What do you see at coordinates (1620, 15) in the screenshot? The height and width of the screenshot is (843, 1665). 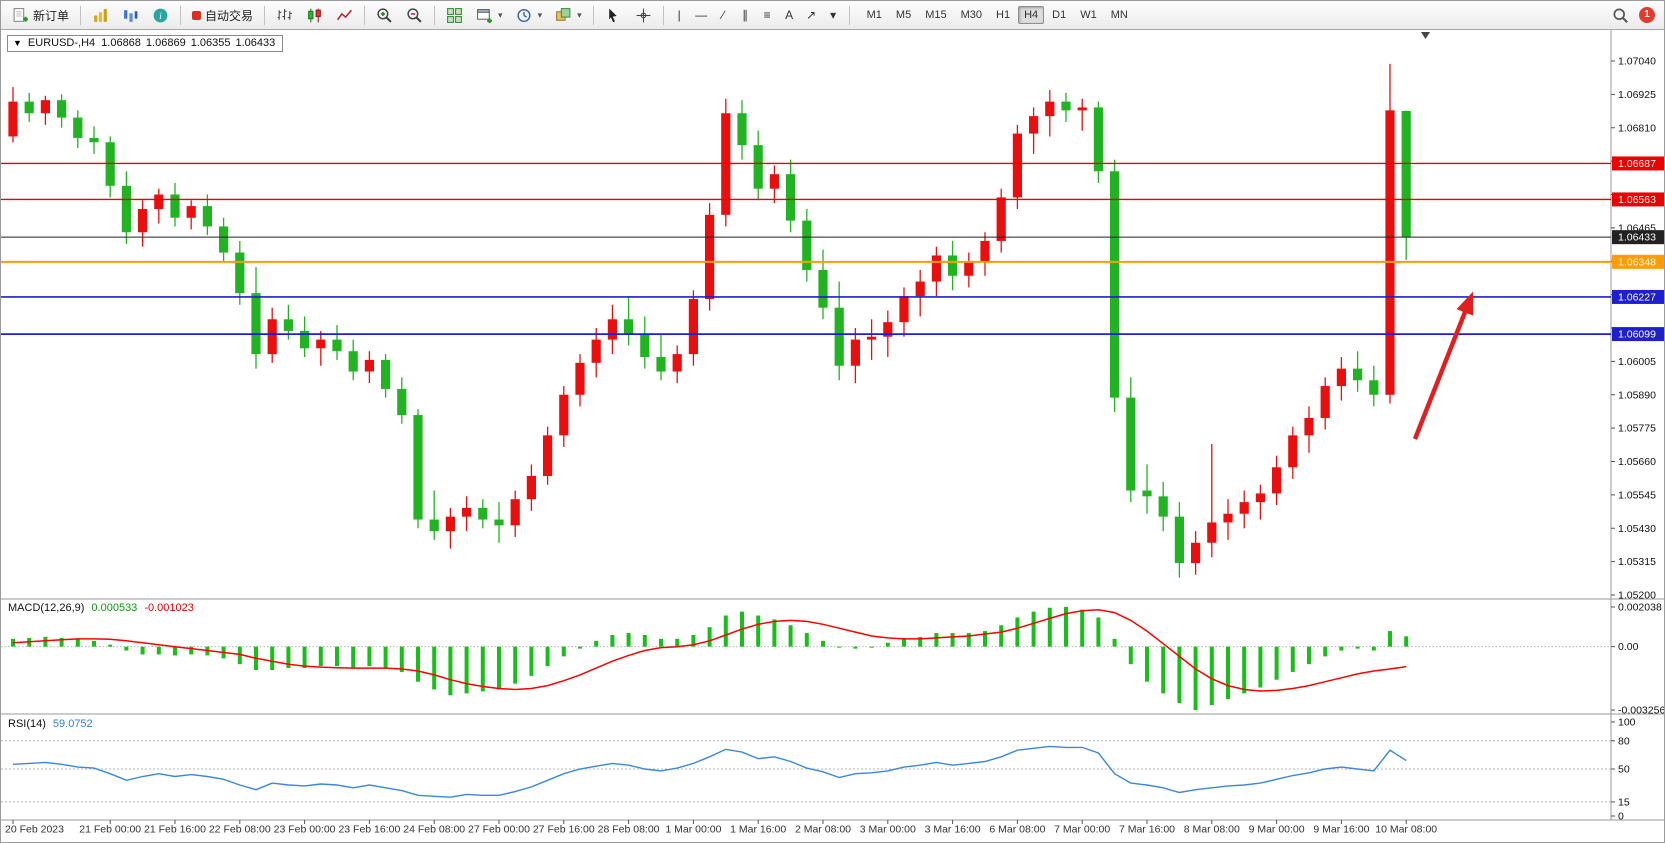 I see `search-icon` at bounding box center [1620, 15].